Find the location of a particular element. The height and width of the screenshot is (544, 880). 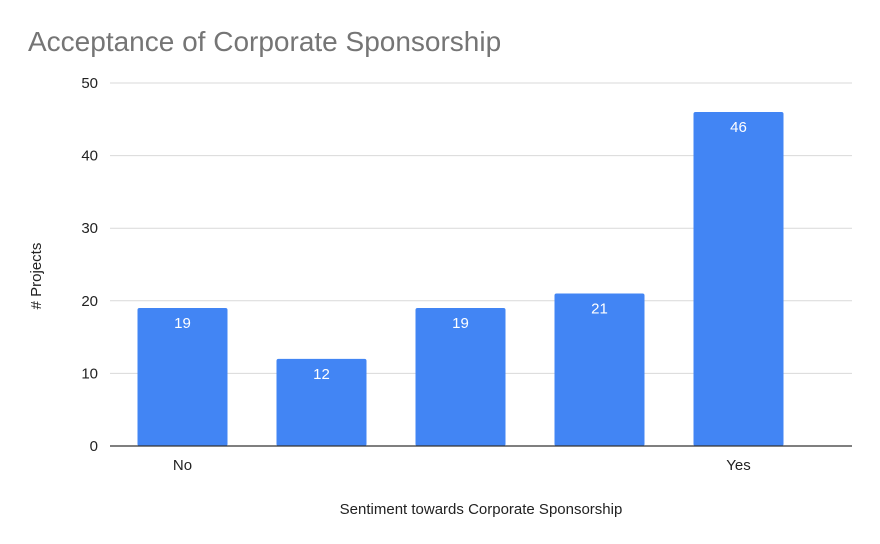

x-axis-categories: No Yes is located at coordinates (462, 465).